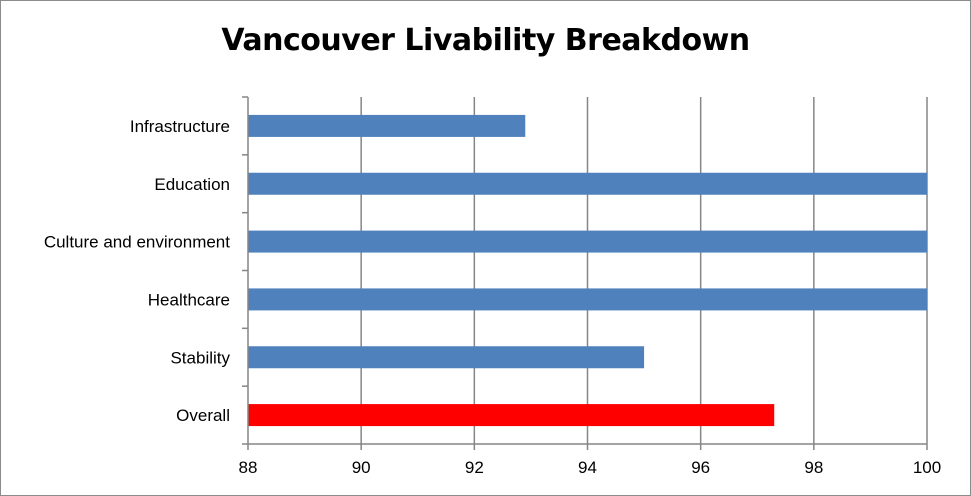 The image size is (971, 496). What do you see at coordinates (248, 467) in the screenshot?
I see `x-tick-label-0: 88` at bounding box center [248, 467].